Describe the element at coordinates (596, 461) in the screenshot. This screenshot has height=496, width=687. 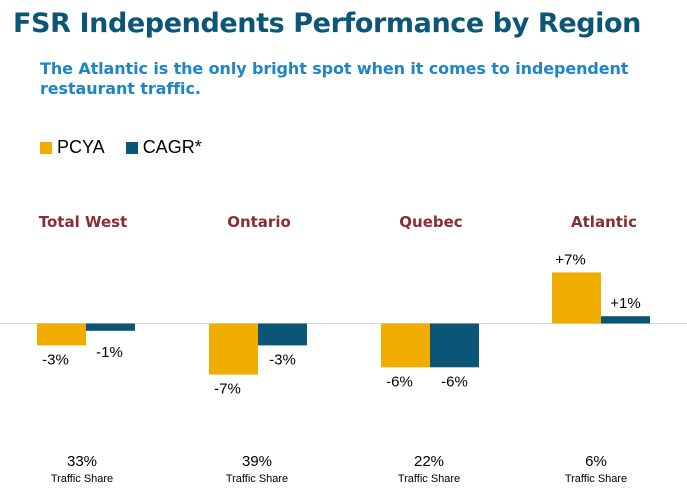
I see `traffic-share-atlantic: 6%` at that location.